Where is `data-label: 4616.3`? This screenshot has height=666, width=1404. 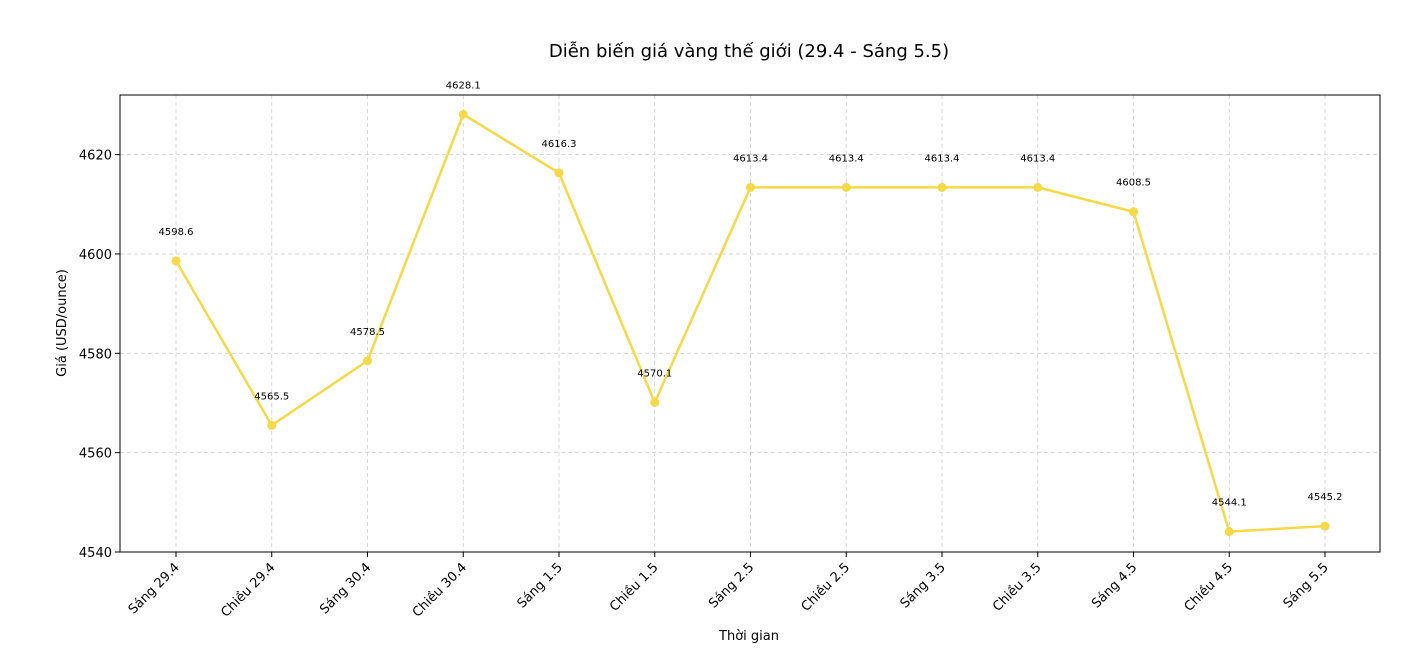 data-label: 4616.3 is located at coordinates (559, 144).